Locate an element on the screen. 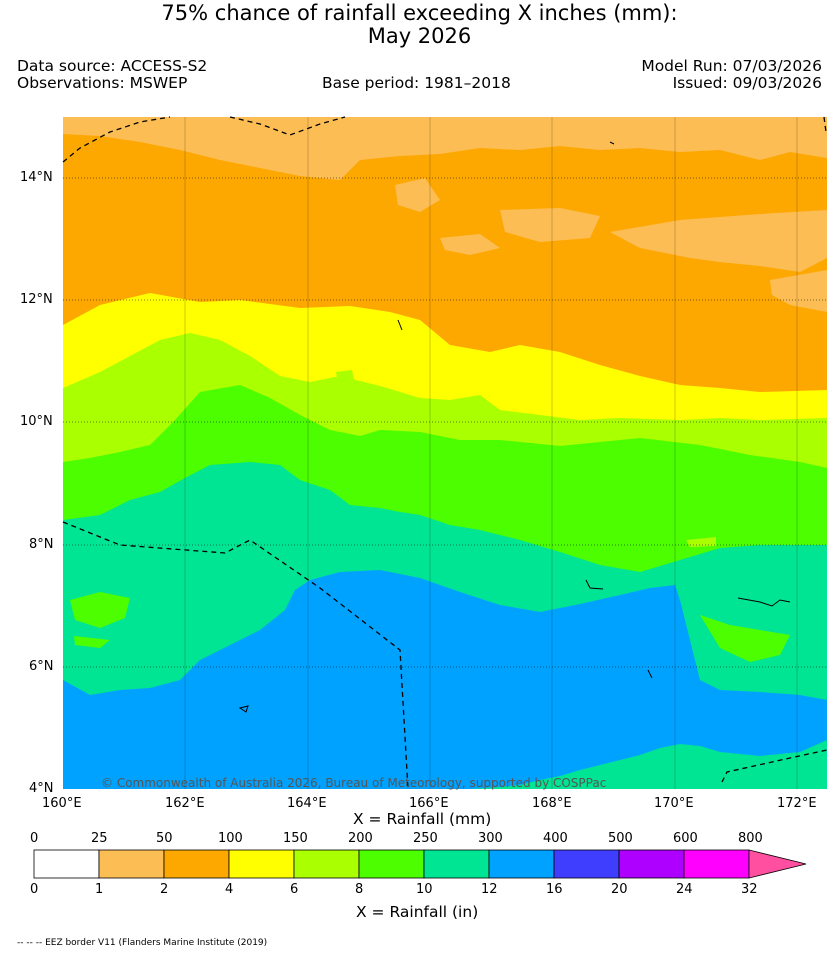 The image size is (839, 955). colorbar-mm-label-500: 500 is located at coordinates (620, 838).